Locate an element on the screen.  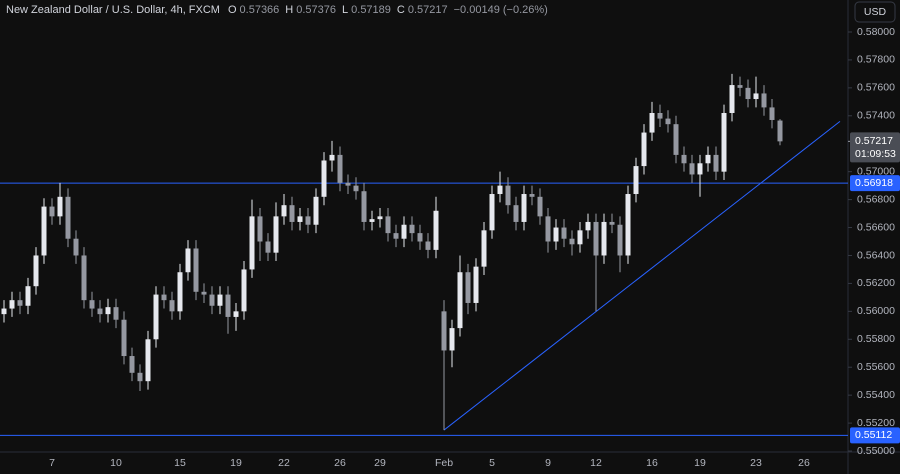
y-tick-label: 0.55000 is located at coordinates (876, 451).